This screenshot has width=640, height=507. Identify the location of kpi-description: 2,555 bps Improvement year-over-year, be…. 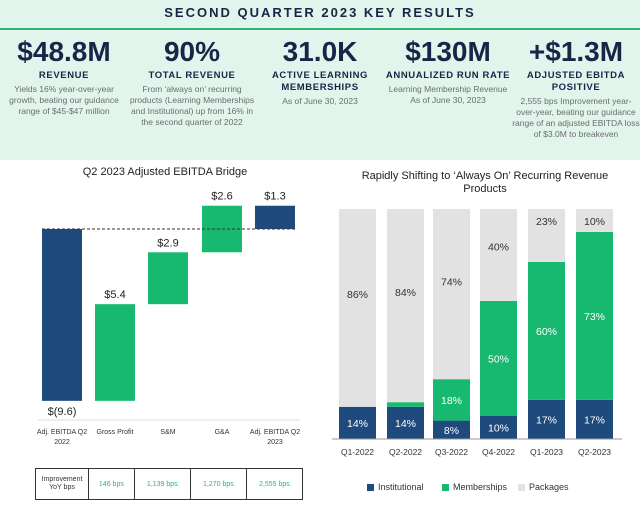
(576, 117).